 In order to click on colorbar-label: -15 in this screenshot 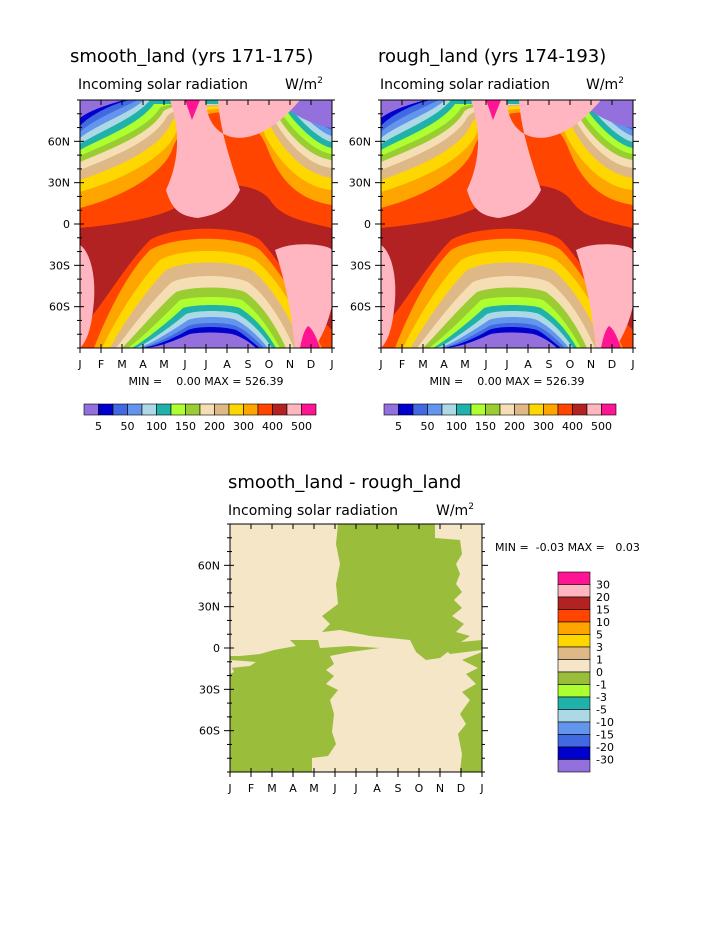, I will do `click(605, 735)`.